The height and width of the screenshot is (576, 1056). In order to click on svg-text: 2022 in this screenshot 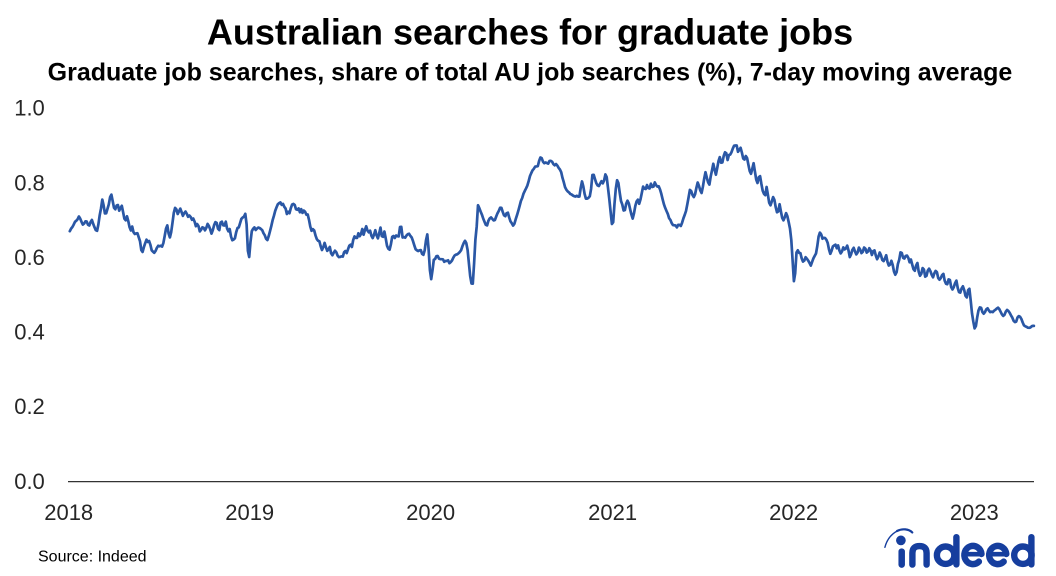, I will do `click(793, 512)`.